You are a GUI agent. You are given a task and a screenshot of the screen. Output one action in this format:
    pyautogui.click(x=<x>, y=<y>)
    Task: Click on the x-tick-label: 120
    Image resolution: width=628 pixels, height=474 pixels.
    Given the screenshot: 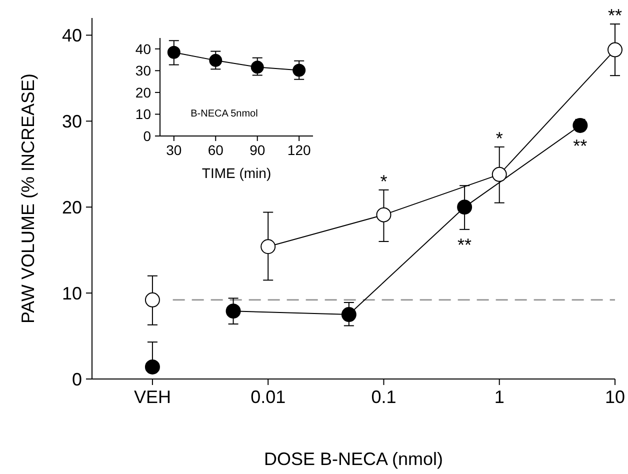 What is the action you would take?
    pyautogui.click(x=299, y=150)
    